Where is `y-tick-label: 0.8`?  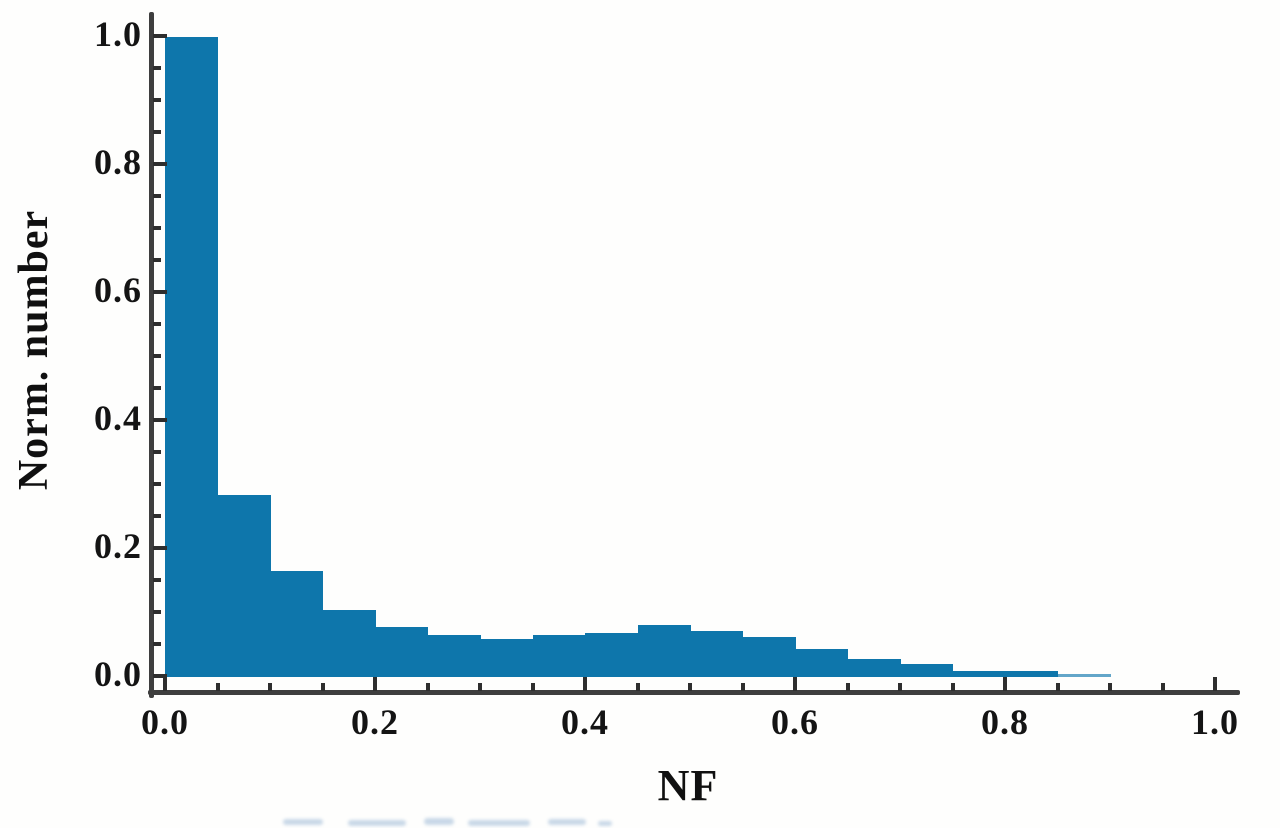
y-tick-label: 0.8 is located at coordinates (118, 162).